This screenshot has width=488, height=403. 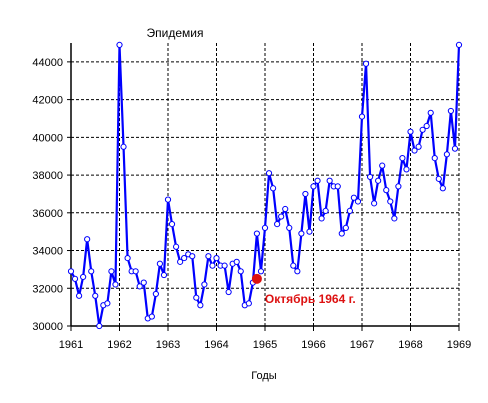 I want to click on y-tick-label-5: 40000, so click(x=47, y=138).